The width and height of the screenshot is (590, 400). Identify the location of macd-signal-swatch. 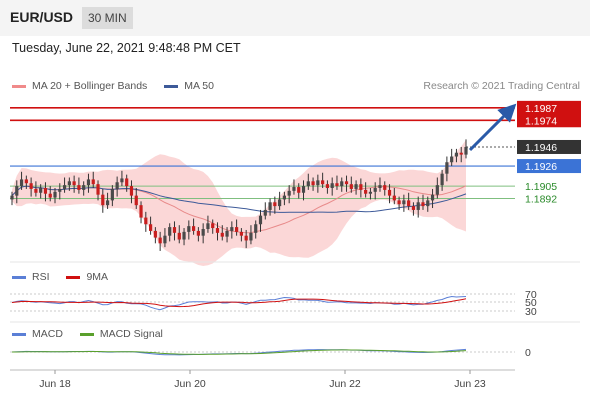
(86, 334).